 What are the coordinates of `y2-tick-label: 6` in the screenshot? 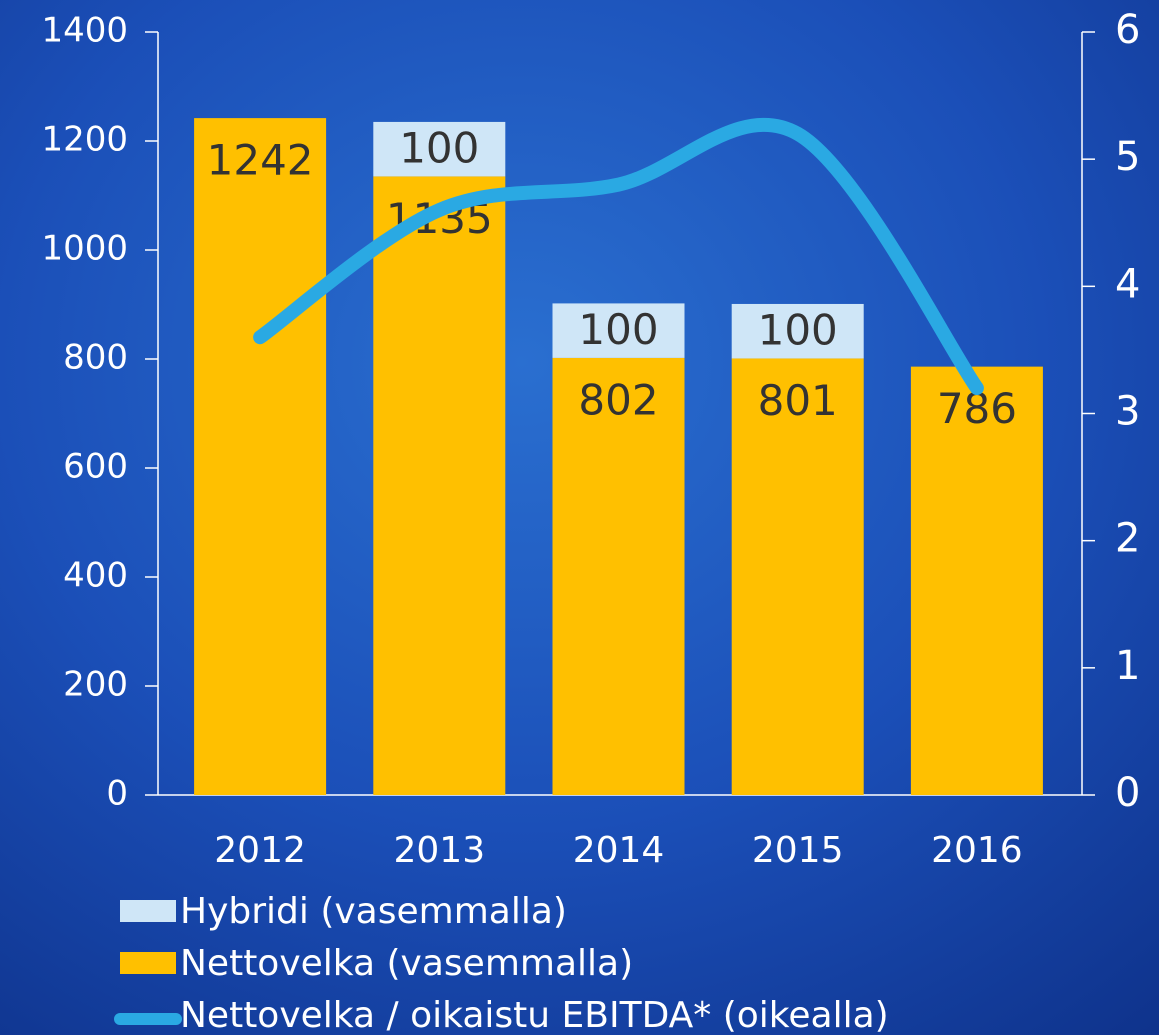 It's located at (1127, 30).